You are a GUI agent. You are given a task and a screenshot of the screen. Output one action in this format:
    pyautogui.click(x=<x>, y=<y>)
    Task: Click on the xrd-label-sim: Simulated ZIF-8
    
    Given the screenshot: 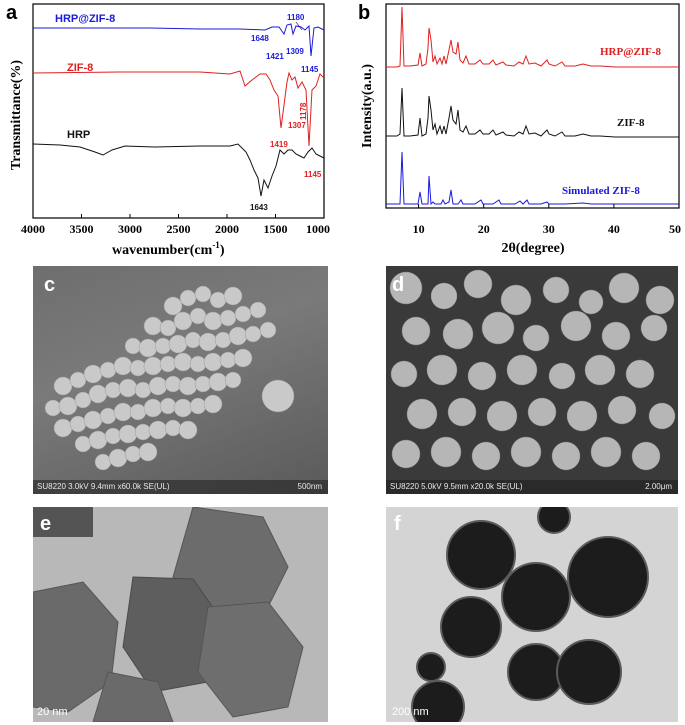 What is the action you would take?
    pyautogui.click(x=601, y=191)
    